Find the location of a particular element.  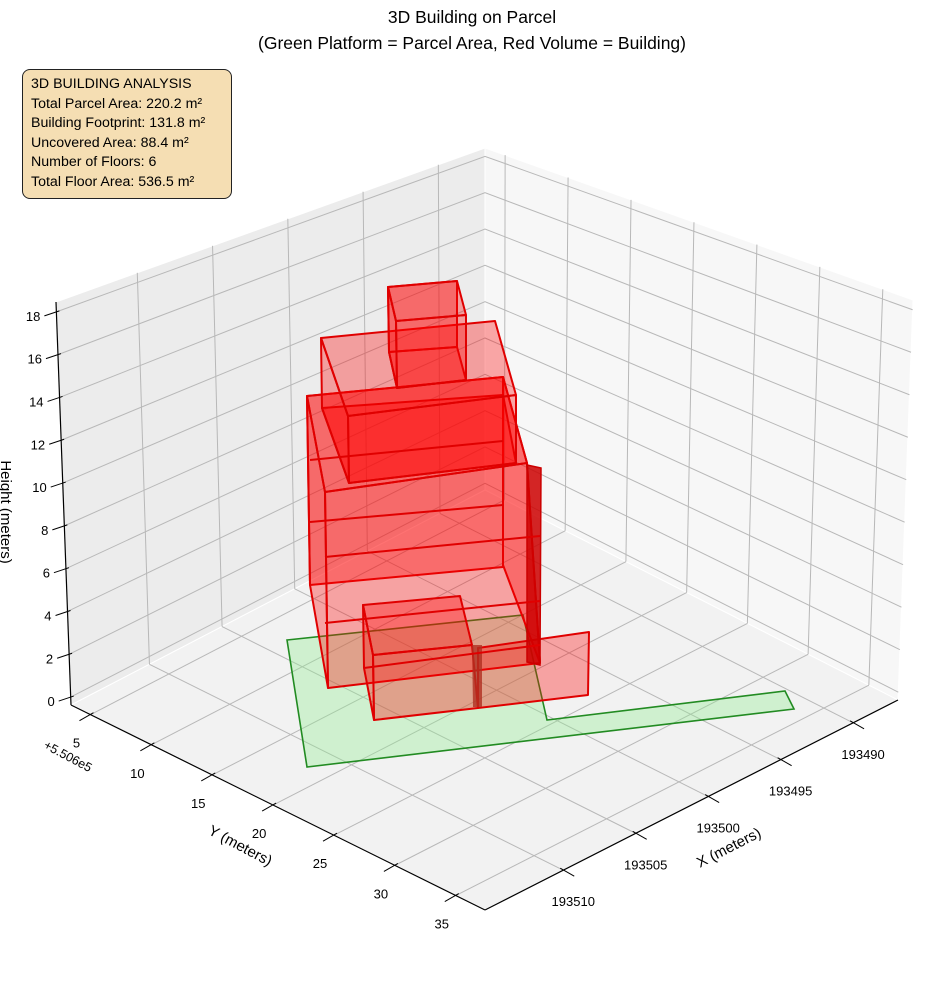

parcel-platform is located at coordinates (541, 691).